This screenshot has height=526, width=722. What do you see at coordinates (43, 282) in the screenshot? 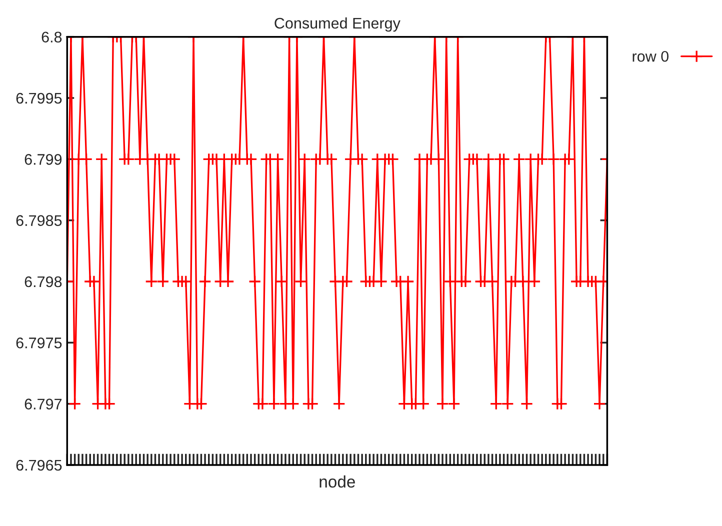
I see `y-tick-label: 6.798` at bounding box center [43, 282].